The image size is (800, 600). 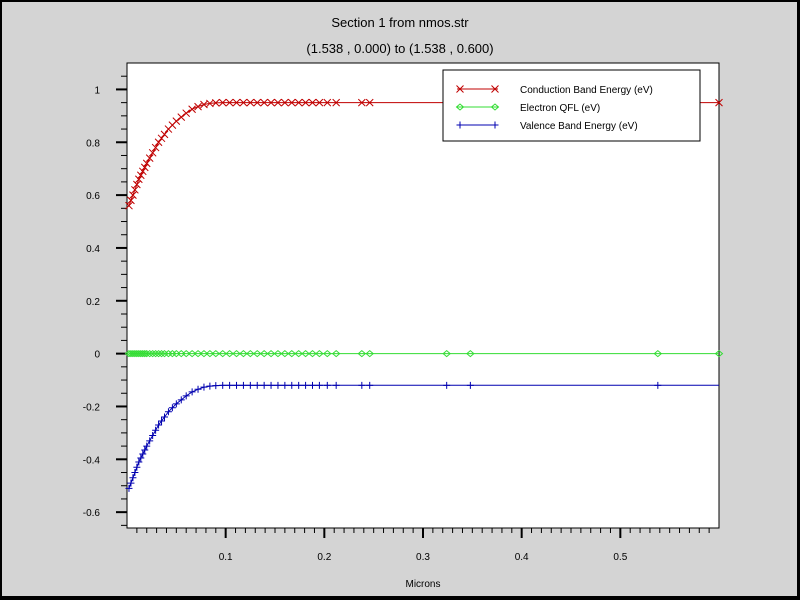 What do you see at coordinates (400, 22) in the screenshot?
I see `chart-title: Section 1 from nmos.str` at bounding box center [400, 22].